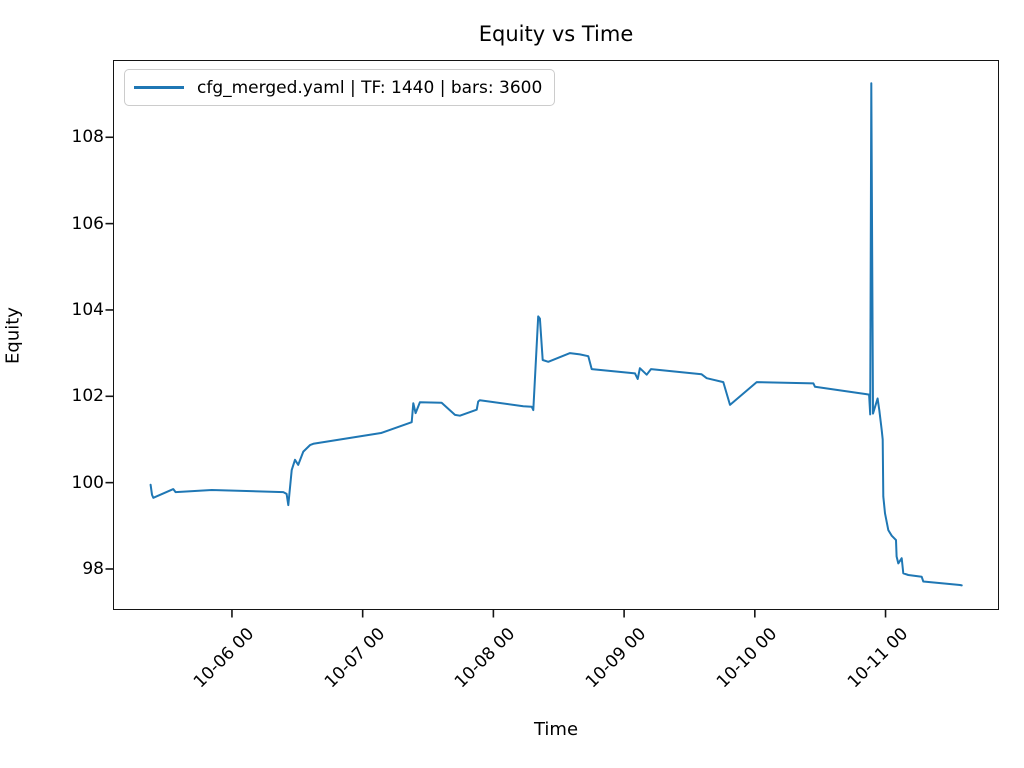 The height and width of the screenshot is (768, 1024). I want to click on y-tick-label: 102, so click(87, 396).